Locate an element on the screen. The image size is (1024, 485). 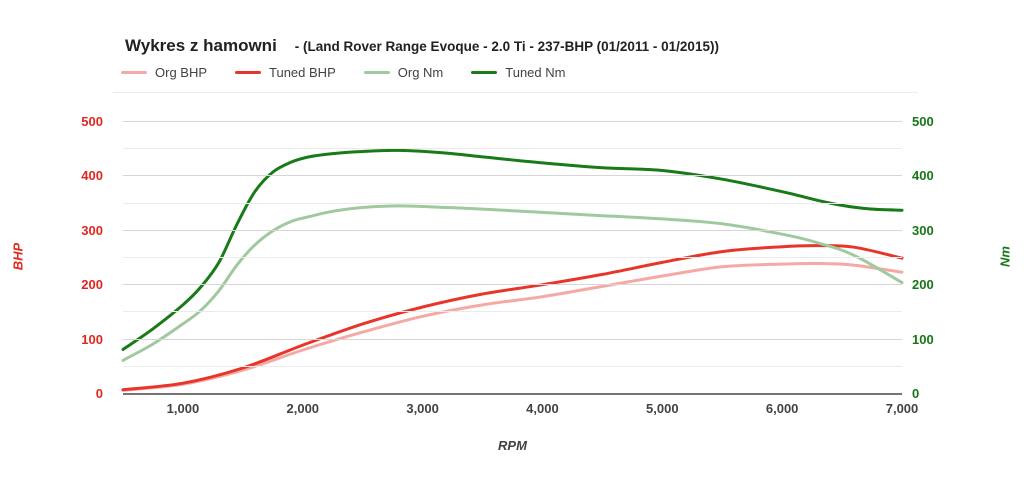
x-tick-label-7000: 7,000 is located at coordinates (902, 408).